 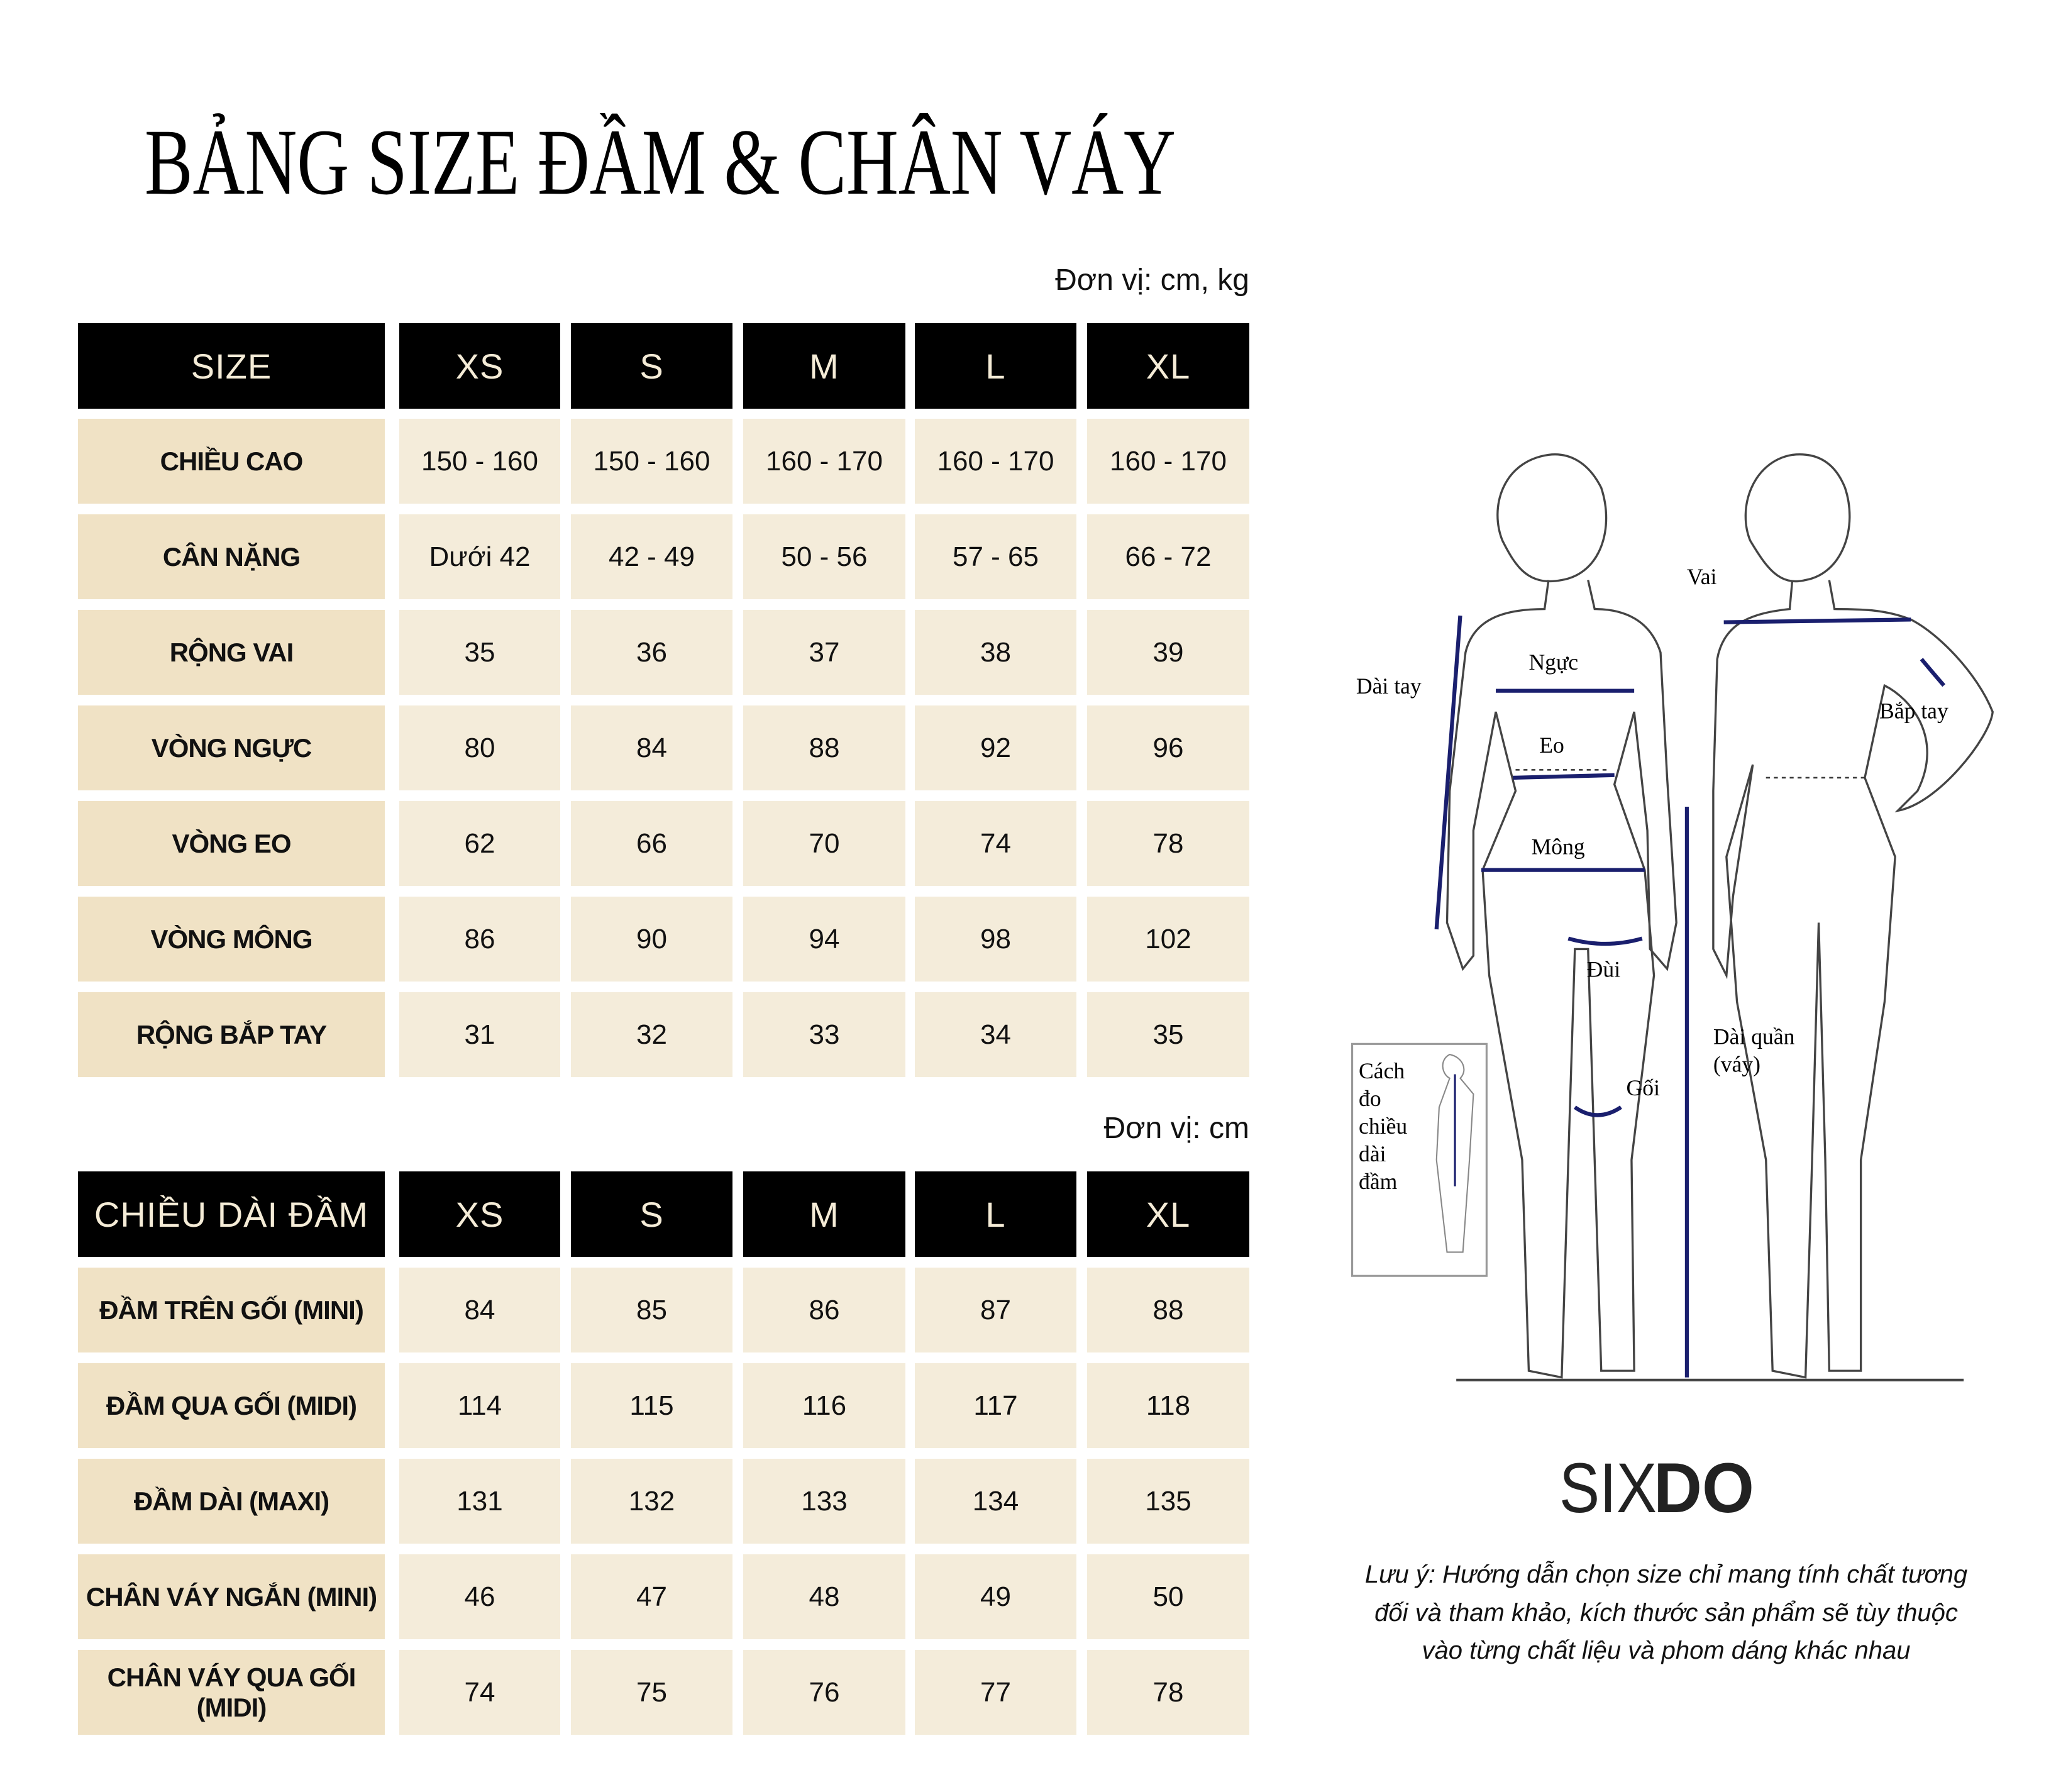 What do you see at coordinates (1553, 663) in the screenshot?
I see `label-nguc: Ngực` at bounding box center [1553, 663].